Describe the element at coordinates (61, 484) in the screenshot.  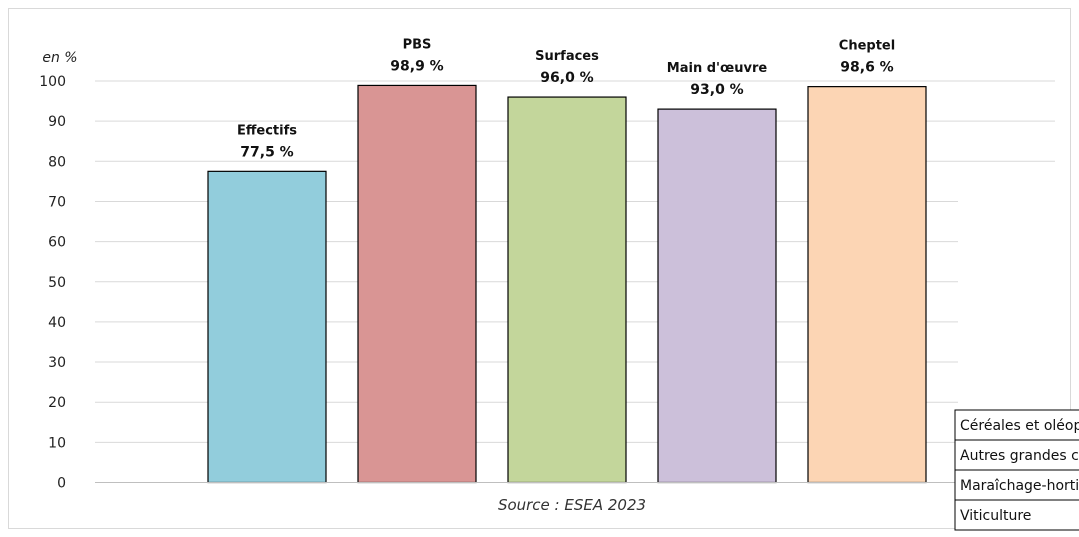
I see `y-tick-label: 0` at that location.